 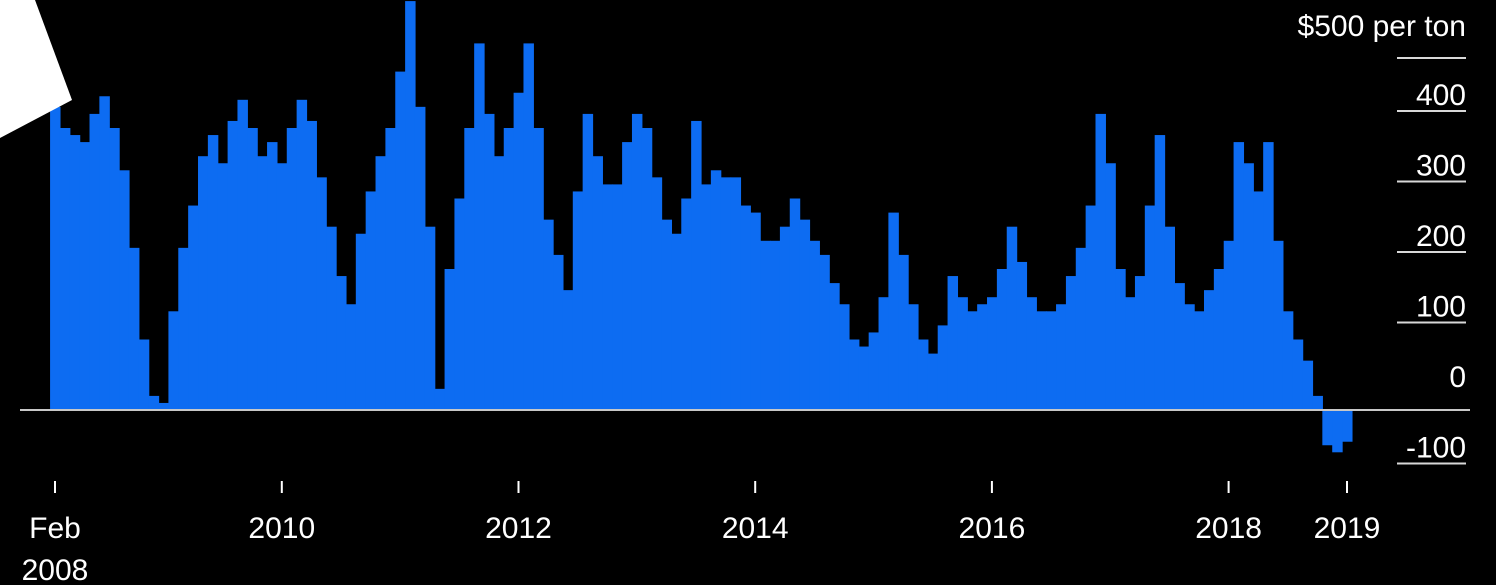 What do you see at coordinates (1441, 307) in the screenshot?
I see `y-tick-label: 100` at bounding box center [1441, 307].